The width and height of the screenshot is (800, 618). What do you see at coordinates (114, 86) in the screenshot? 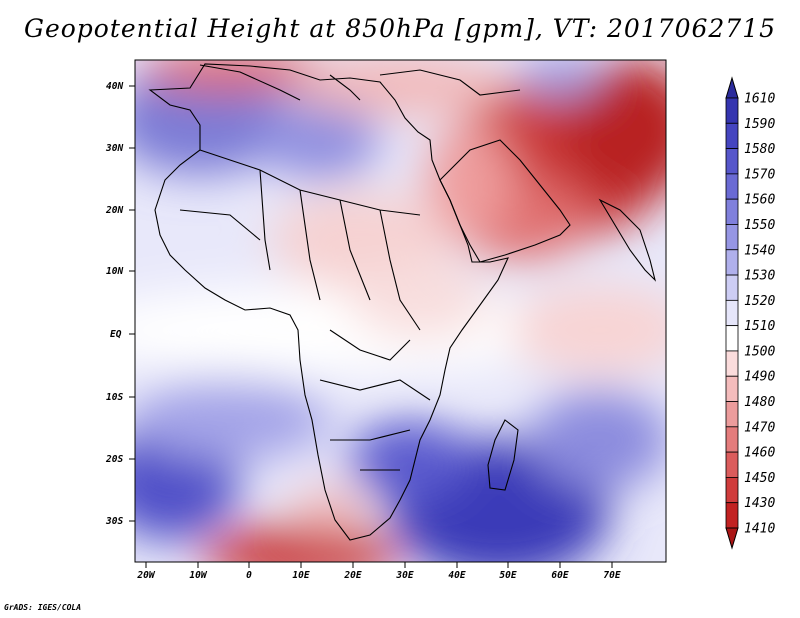
I see `y-label-40n: 40N` at bounding box center [114, 86].